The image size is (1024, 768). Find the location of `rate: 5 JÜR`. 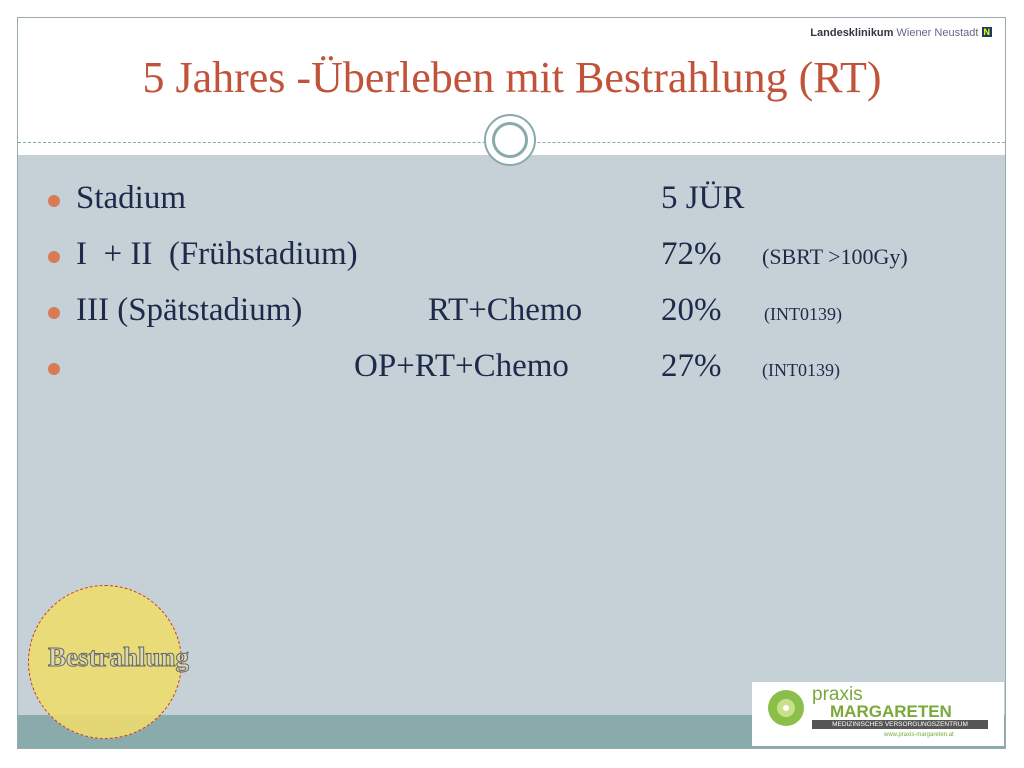

rate: 5 JÜR is located at coordinates (703, 198).